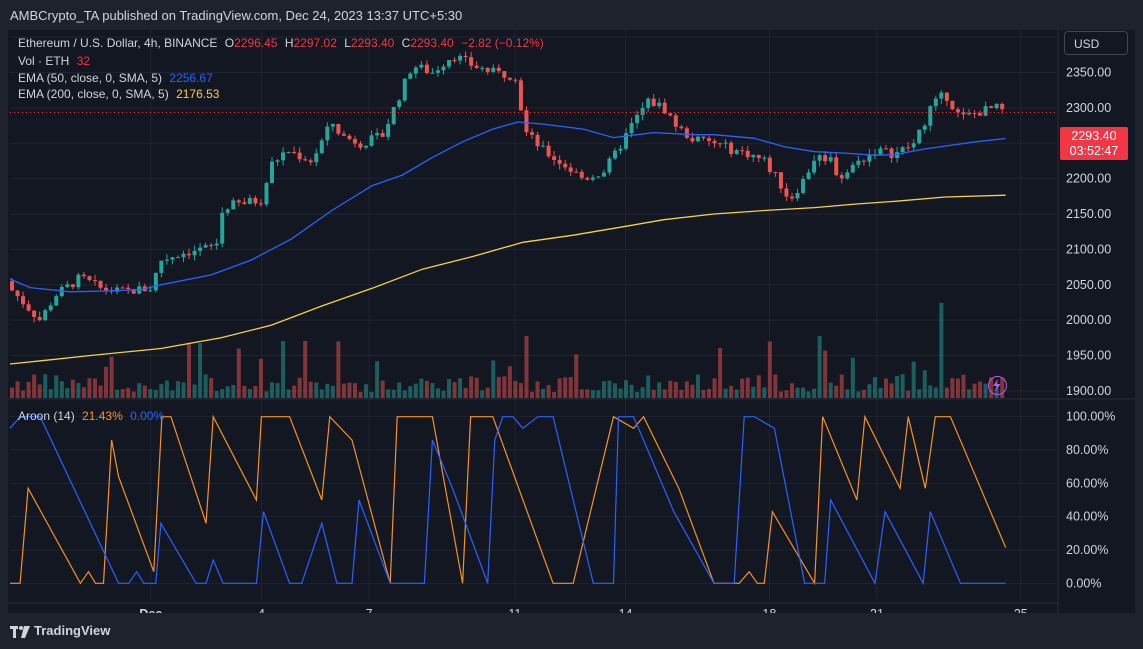  Describe the element at coordinates (369, 610) in the screenshot. I see `time-tick-label: 7` at that location.